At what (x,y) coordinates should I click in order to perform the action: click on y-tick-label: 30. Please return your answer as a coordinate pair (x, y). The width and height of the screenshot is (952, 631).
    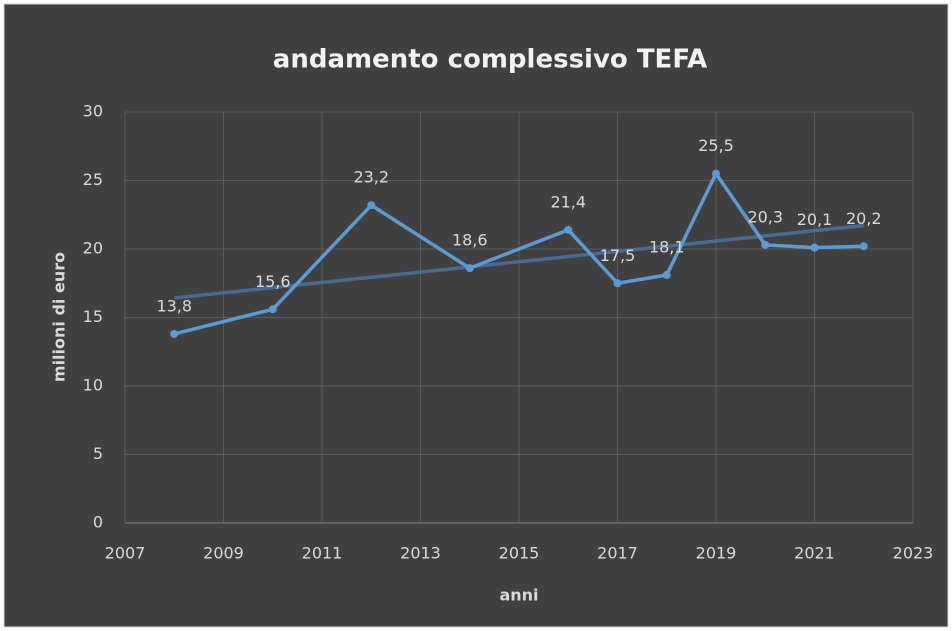
    Looking at the image, I should click on (93, 111).